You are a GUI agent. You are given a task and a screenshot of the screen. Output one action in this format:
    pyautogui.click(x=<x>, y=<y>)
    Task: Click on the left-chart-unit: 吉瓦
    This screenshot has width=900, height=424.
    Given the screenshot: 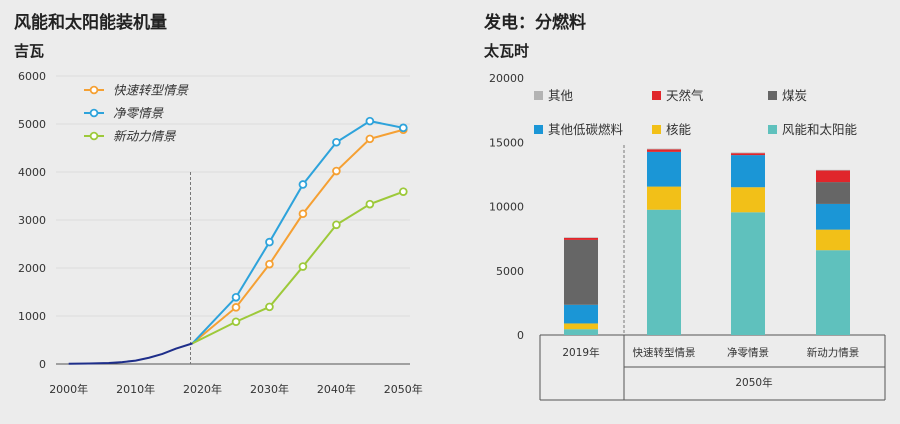 What is the action you would take?
    pyautogui.click(x=29, y=51)
    